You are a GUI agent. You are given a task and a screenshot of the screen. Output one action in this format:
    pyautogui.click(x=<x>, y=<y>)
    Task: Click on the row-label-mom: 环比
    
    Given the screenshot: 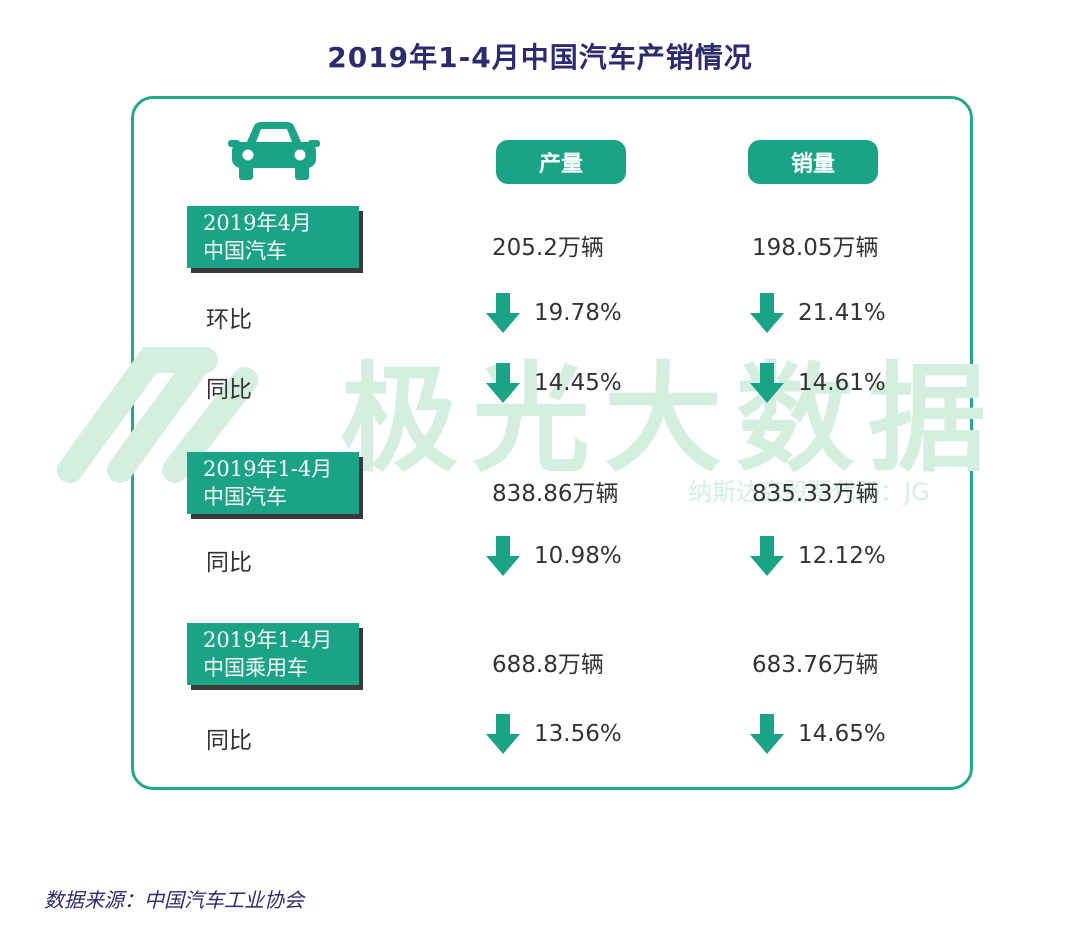 What is the action you would take?
    pyautogui.click(x=229, y=320)
    